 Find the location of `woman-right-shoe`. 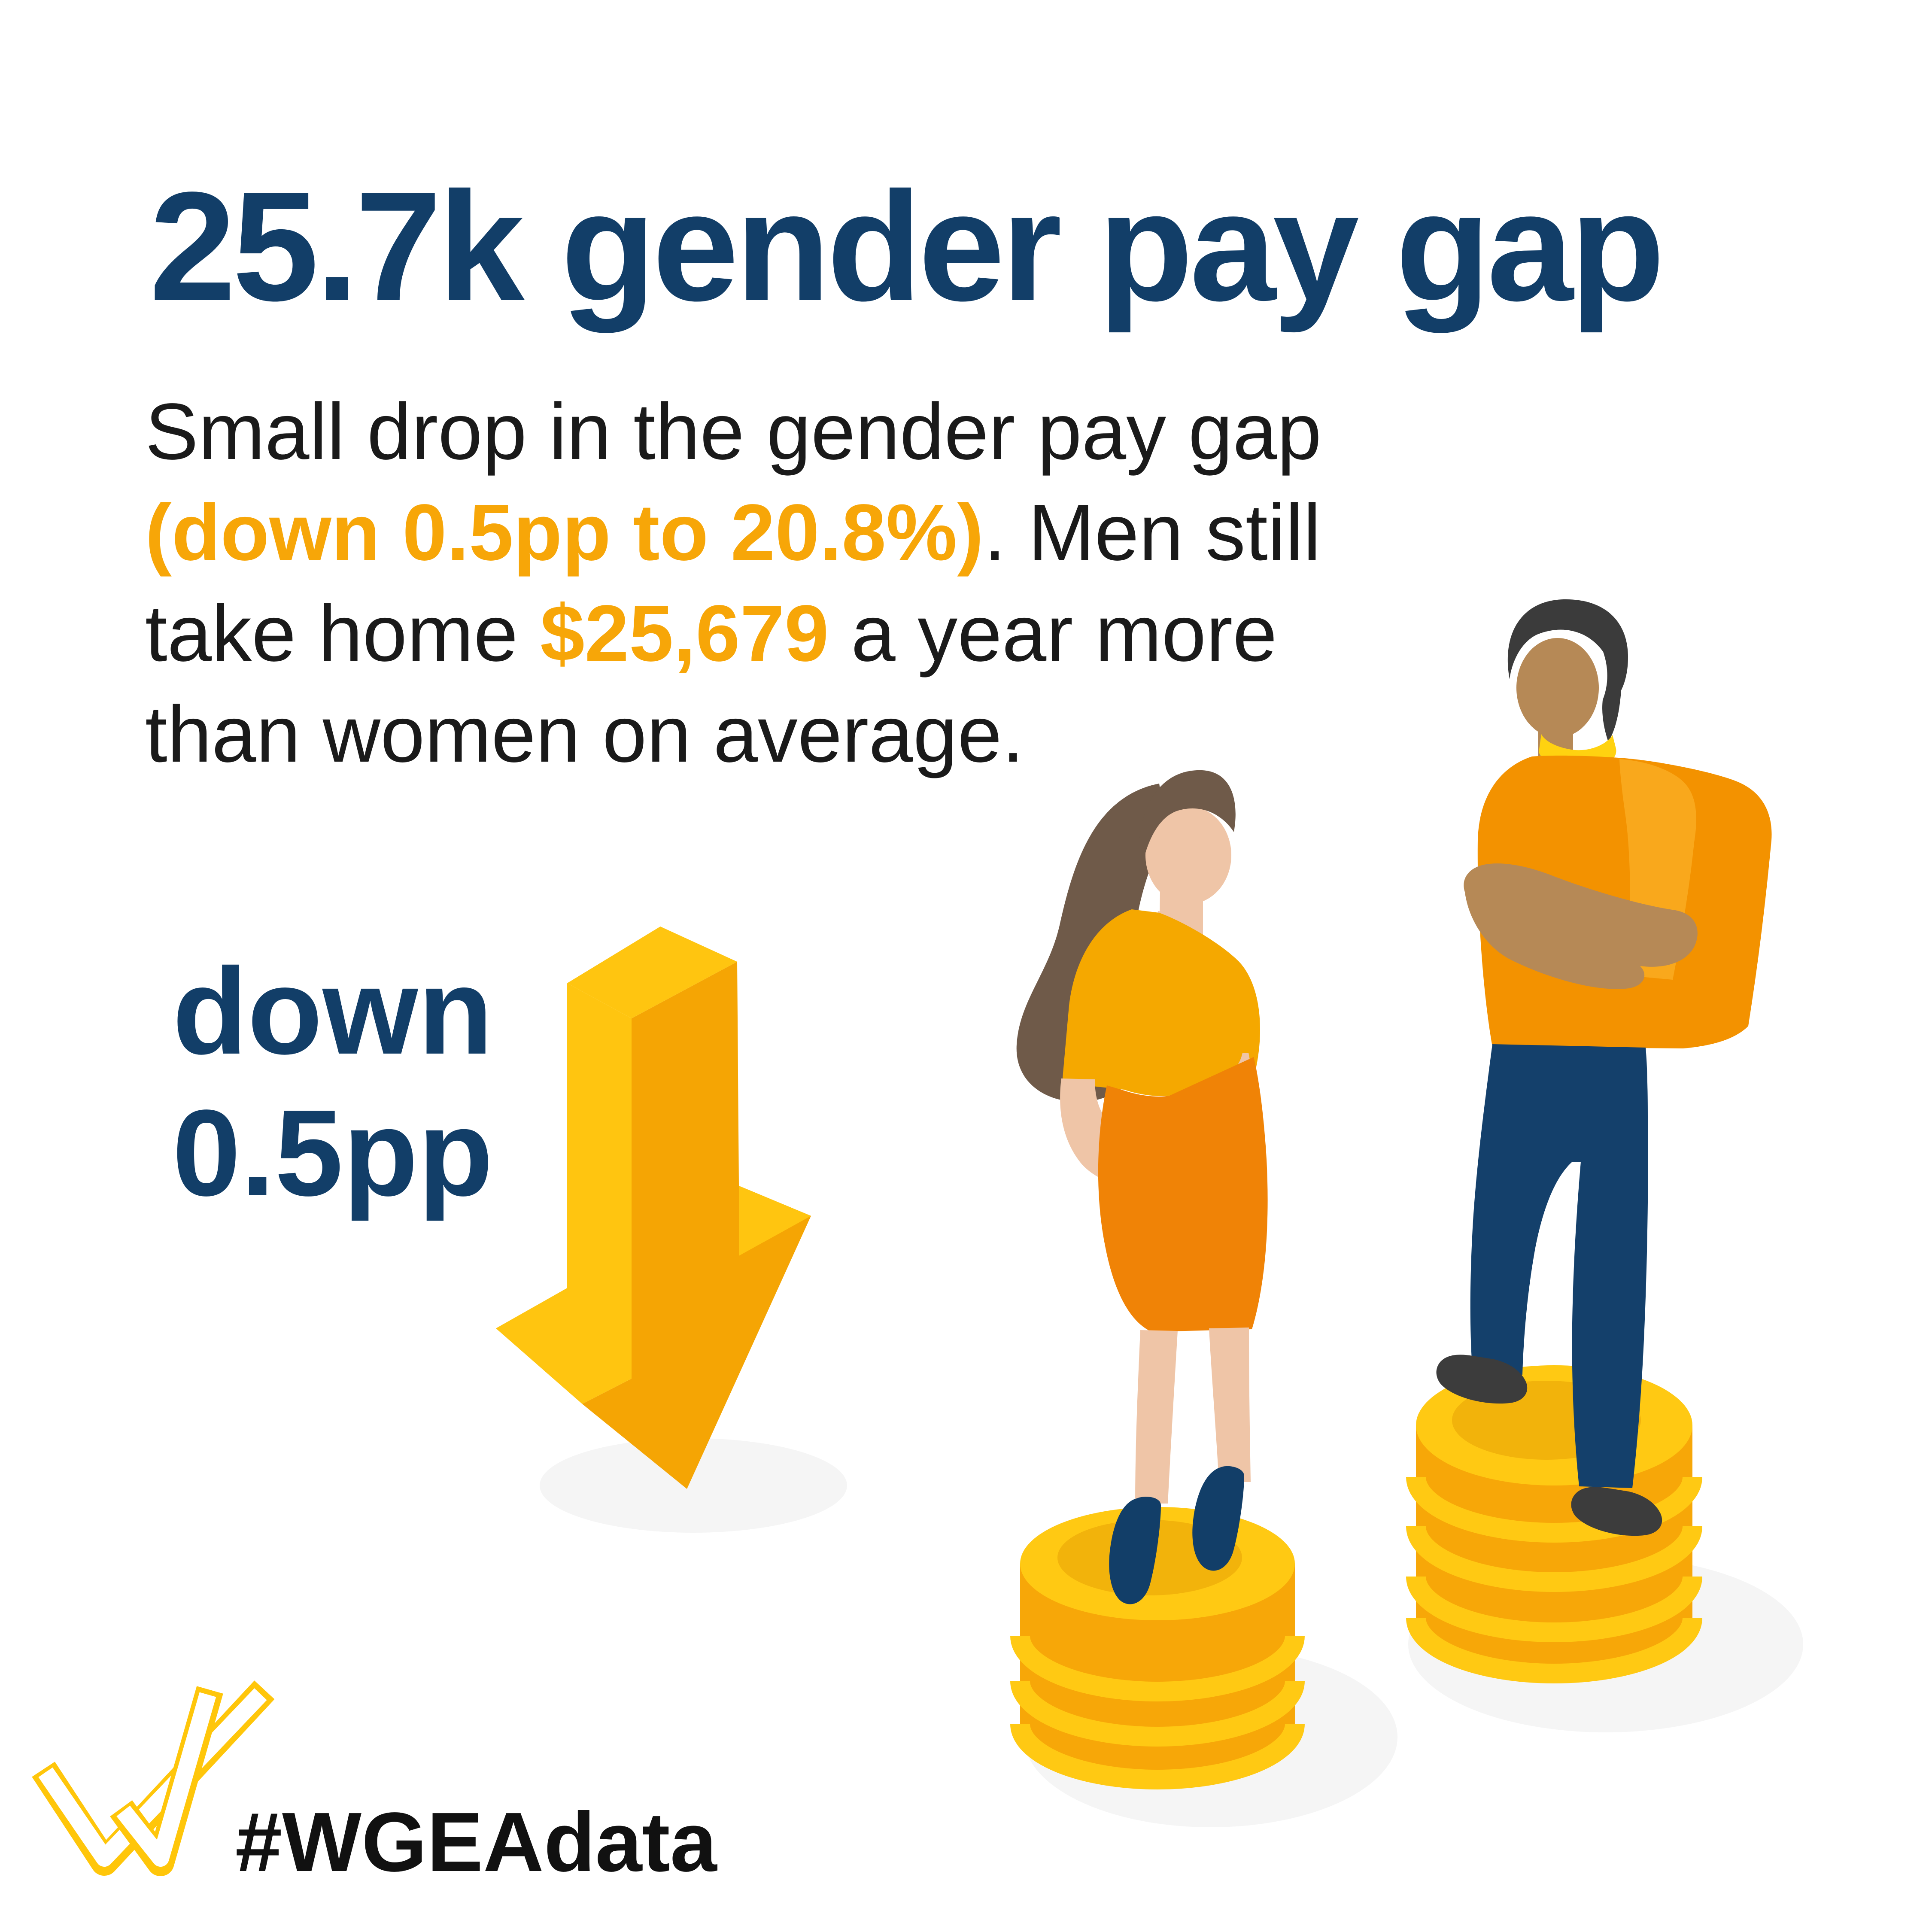

woman-right-shoe is located at coordinates (1218, 1518).